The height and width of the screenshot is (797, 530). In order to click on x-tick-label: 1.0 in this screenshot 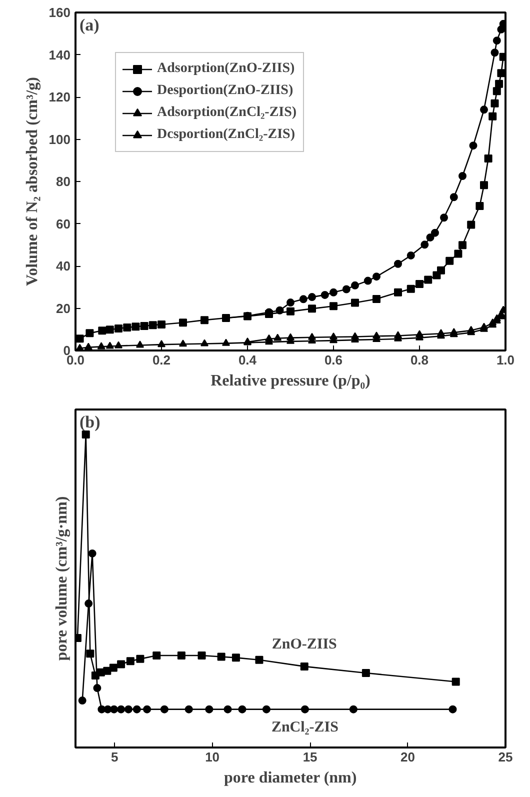, I will do `click(505, 360)`.